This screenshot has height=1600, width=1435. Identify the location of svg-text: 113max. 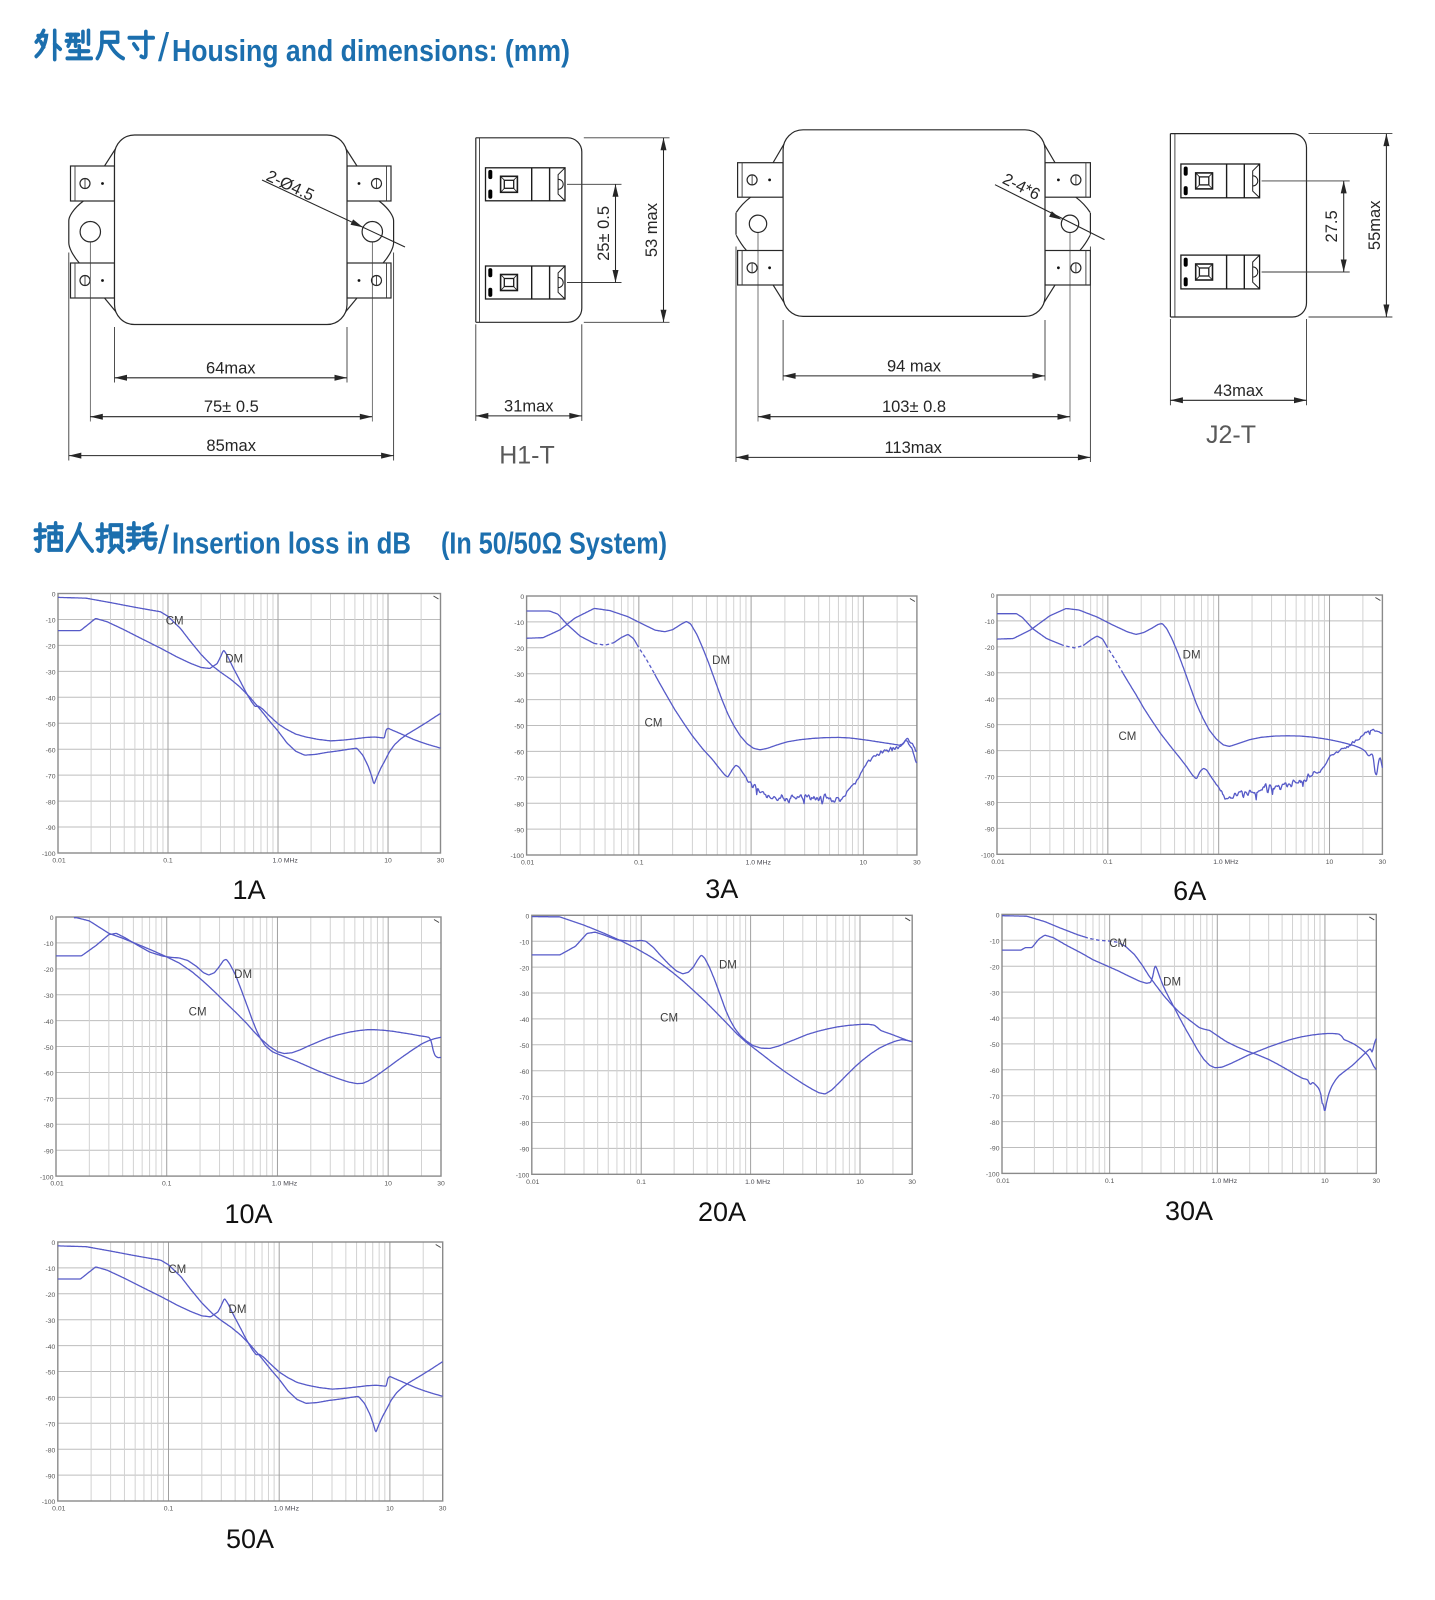
(913, 448).